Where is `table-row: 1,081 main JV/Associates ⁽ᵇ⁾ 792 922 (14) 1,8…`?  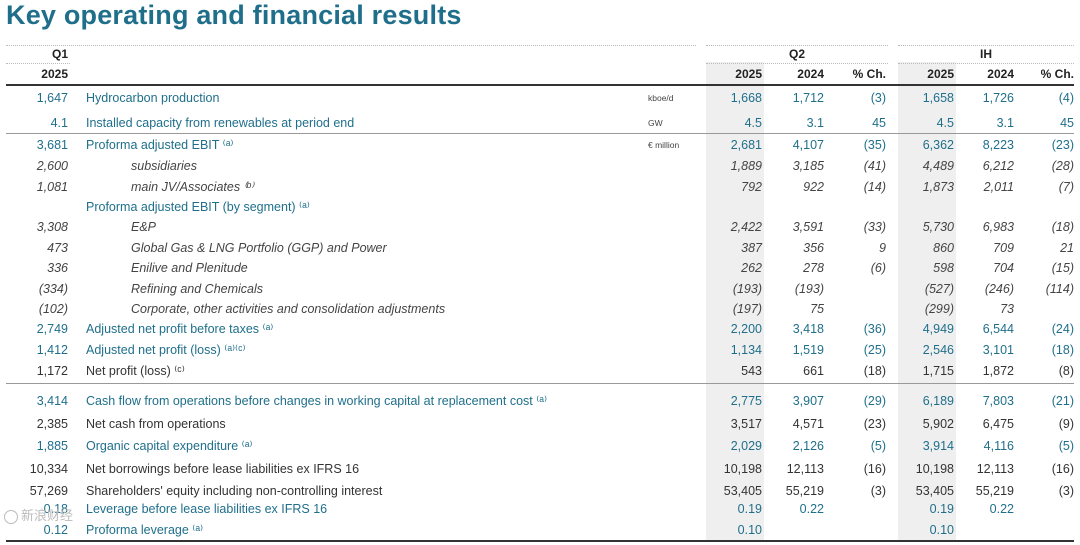
table-row: 1,081 main JV/Associates ⁽ᵇ⁾ 792 922 (14) 1,8… is located at coordinates (540, 187).